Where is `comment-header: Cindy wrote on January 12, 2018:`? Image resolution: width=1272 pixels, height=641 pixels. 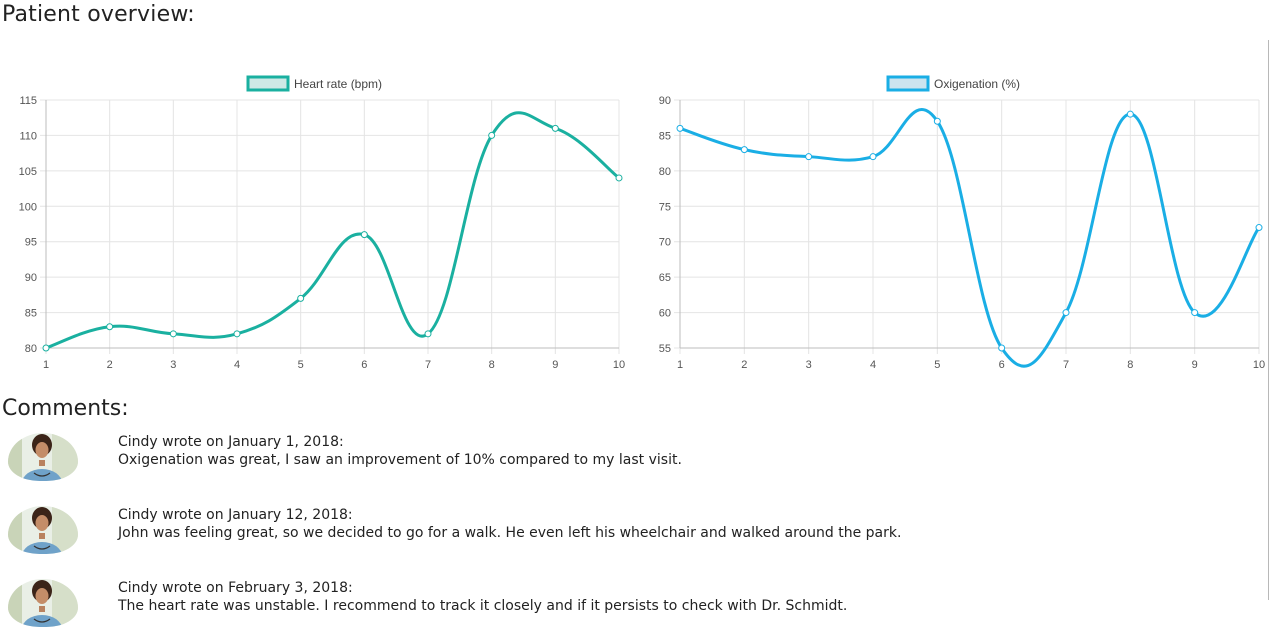 comment-header: Cindy wrote on January 12, 2018: is located at coordinates (235, 515).